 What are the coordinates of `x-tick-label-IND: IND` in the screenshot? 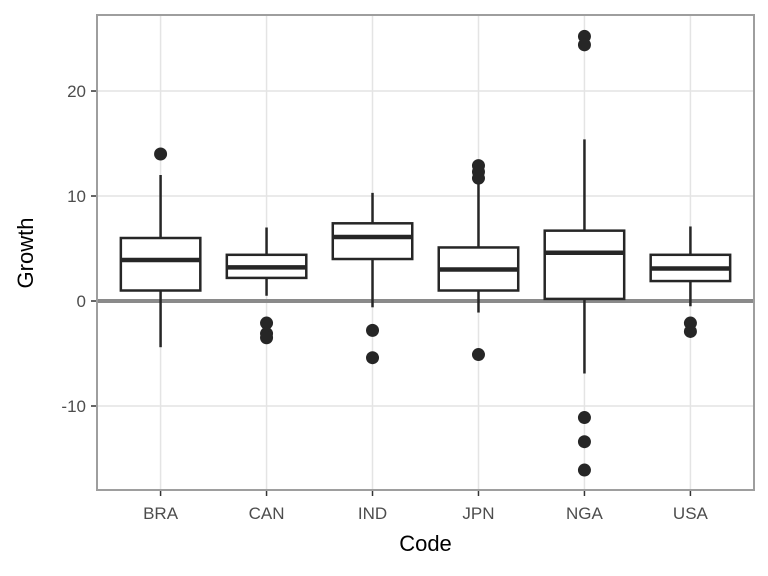 It's located at (372, 513).